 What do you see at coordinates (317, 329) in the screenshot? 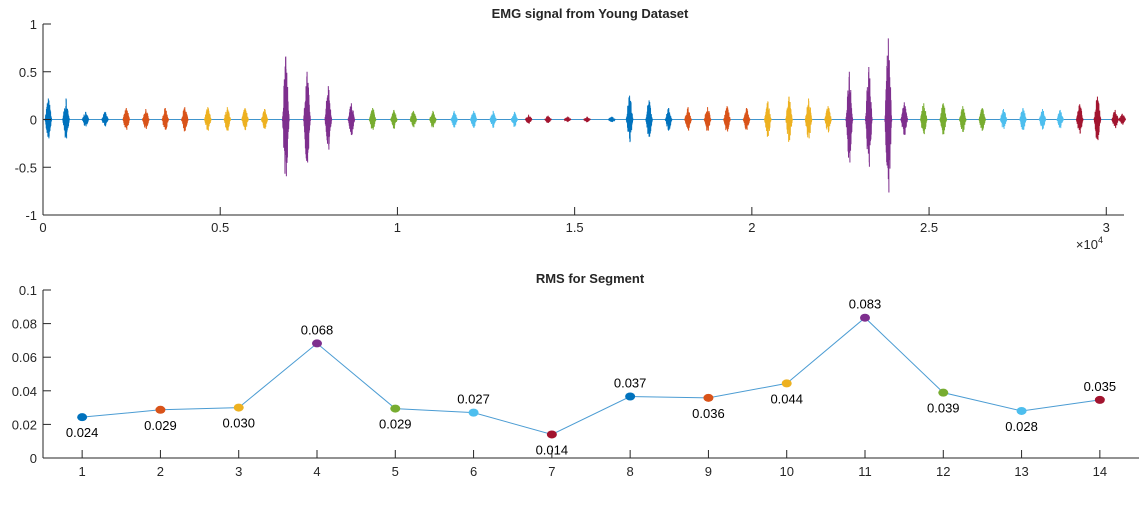
I see `rms-data-label-4: 0.068` at bounding box center [317, 329].